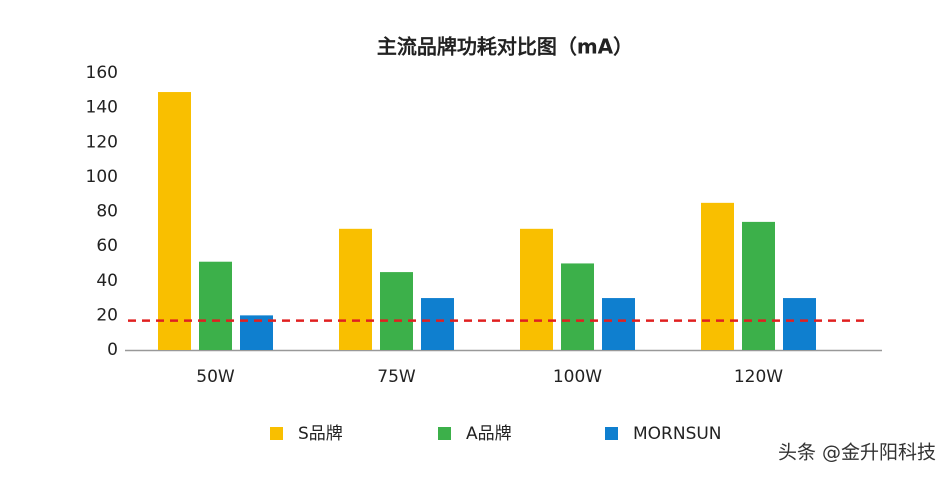 The height and width of the screenshot is (479, 950). What do you see at coordinates (107, 281) in the screenshot?
I see `y-tick-label: 40` at bounding box center [107, 281].